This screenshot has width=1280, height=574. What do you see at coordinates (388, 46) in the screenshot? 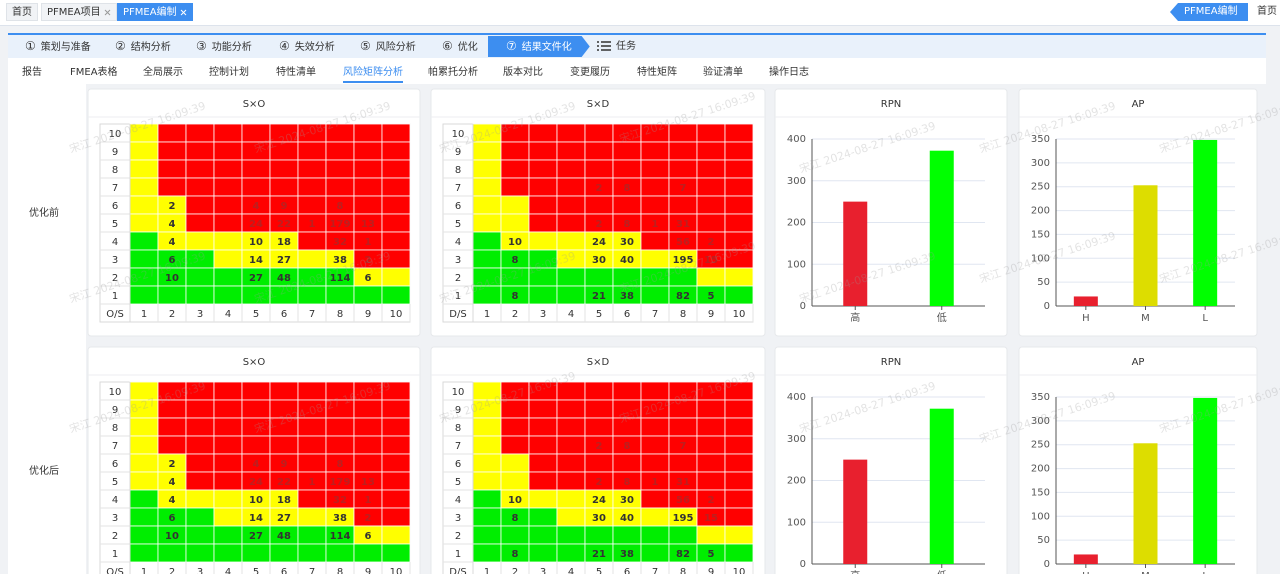
I see `step: ⑤ 风险分析` at bounding box center [388, 46].